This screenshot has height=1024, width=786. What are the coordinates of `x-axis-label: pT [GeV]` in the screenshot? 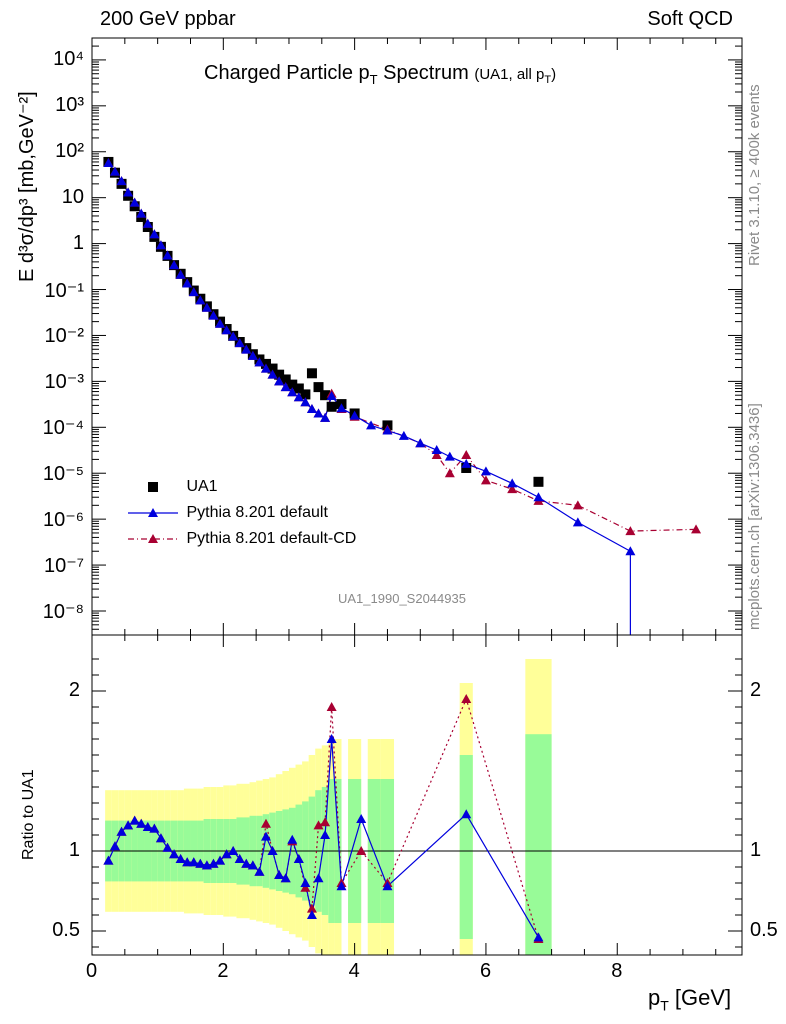 It's located at (690, 999).